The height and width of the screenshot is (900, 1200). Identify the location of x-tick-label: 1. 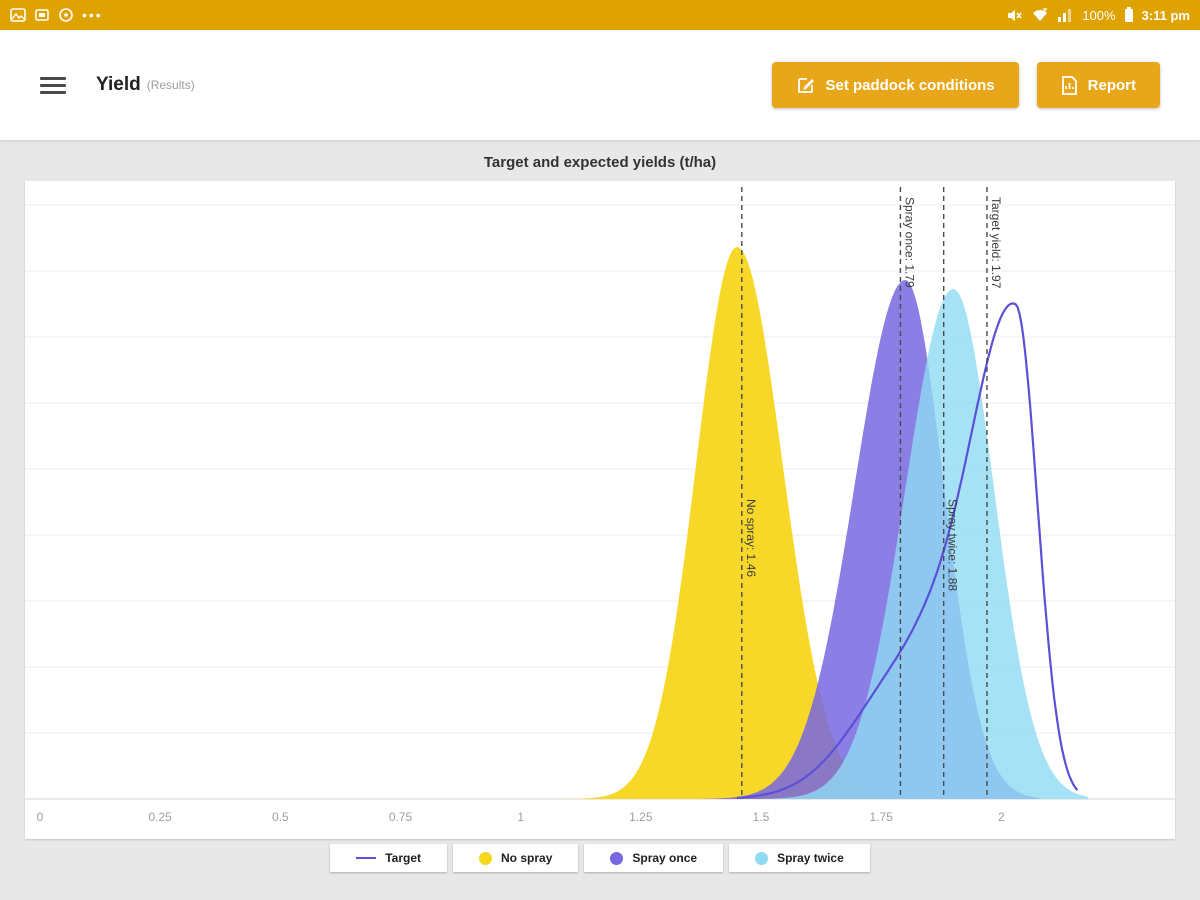
(520, 817).